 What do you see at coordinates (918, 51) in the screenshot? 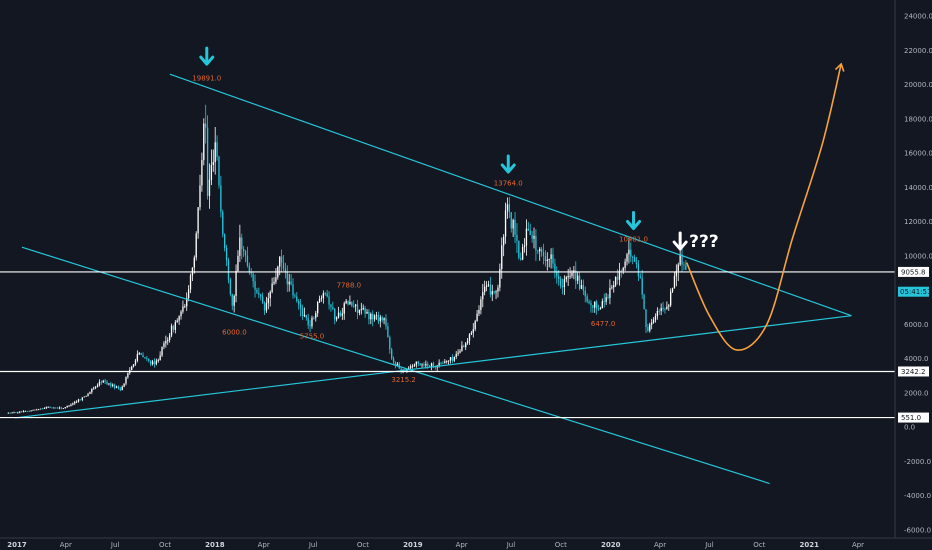
I see `price-tick-label: 22000.0` at bounding box center [918, 51].